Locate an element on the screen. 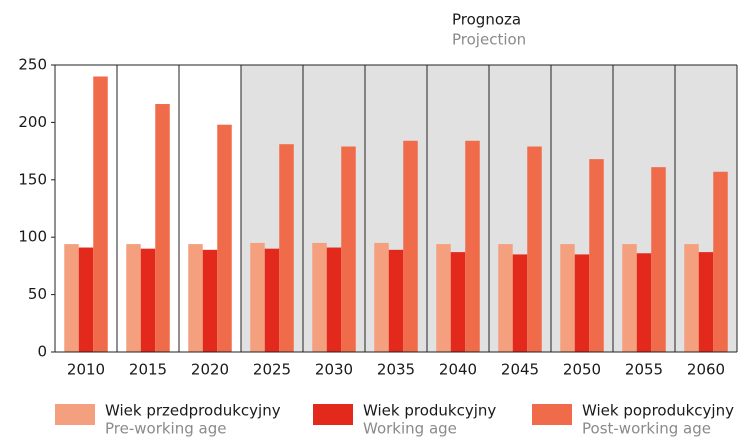 Image resolution: width=745 pixels, height=438 pixels. x-tick-label: 2045 is located at coordinates (520, 370).